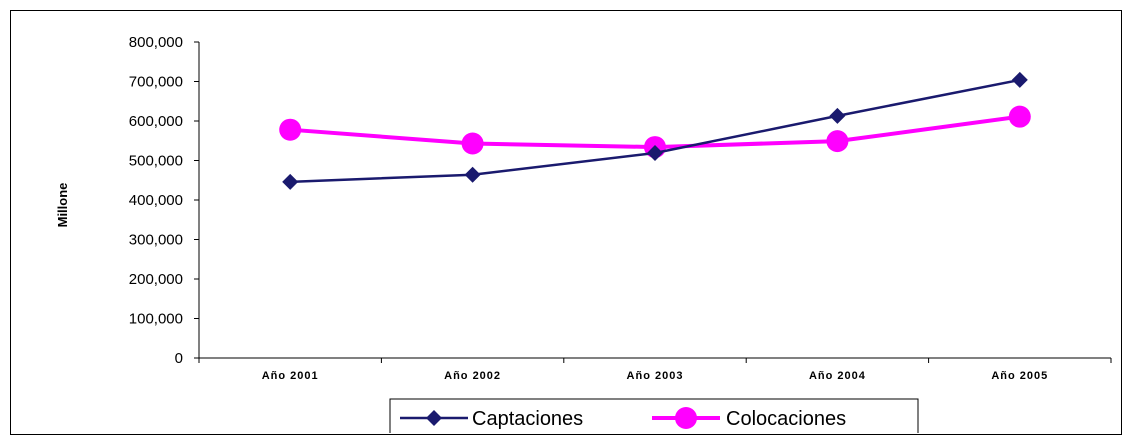  What do you see at coordinates (156, 319) in the screenshot?
I see `y-tick-label: 100,000` at bounding box center [156, 319].